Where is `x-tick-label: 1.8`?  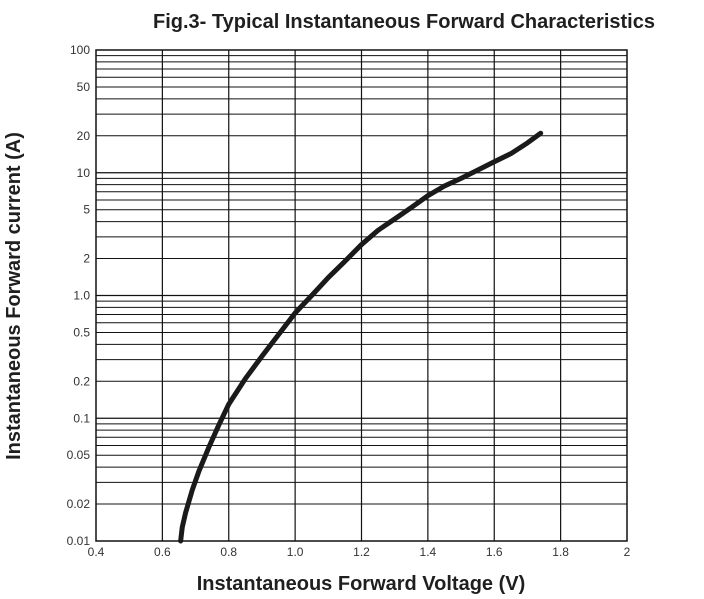 x-tick-label: 1.8 is located at coordinates (560, 552).